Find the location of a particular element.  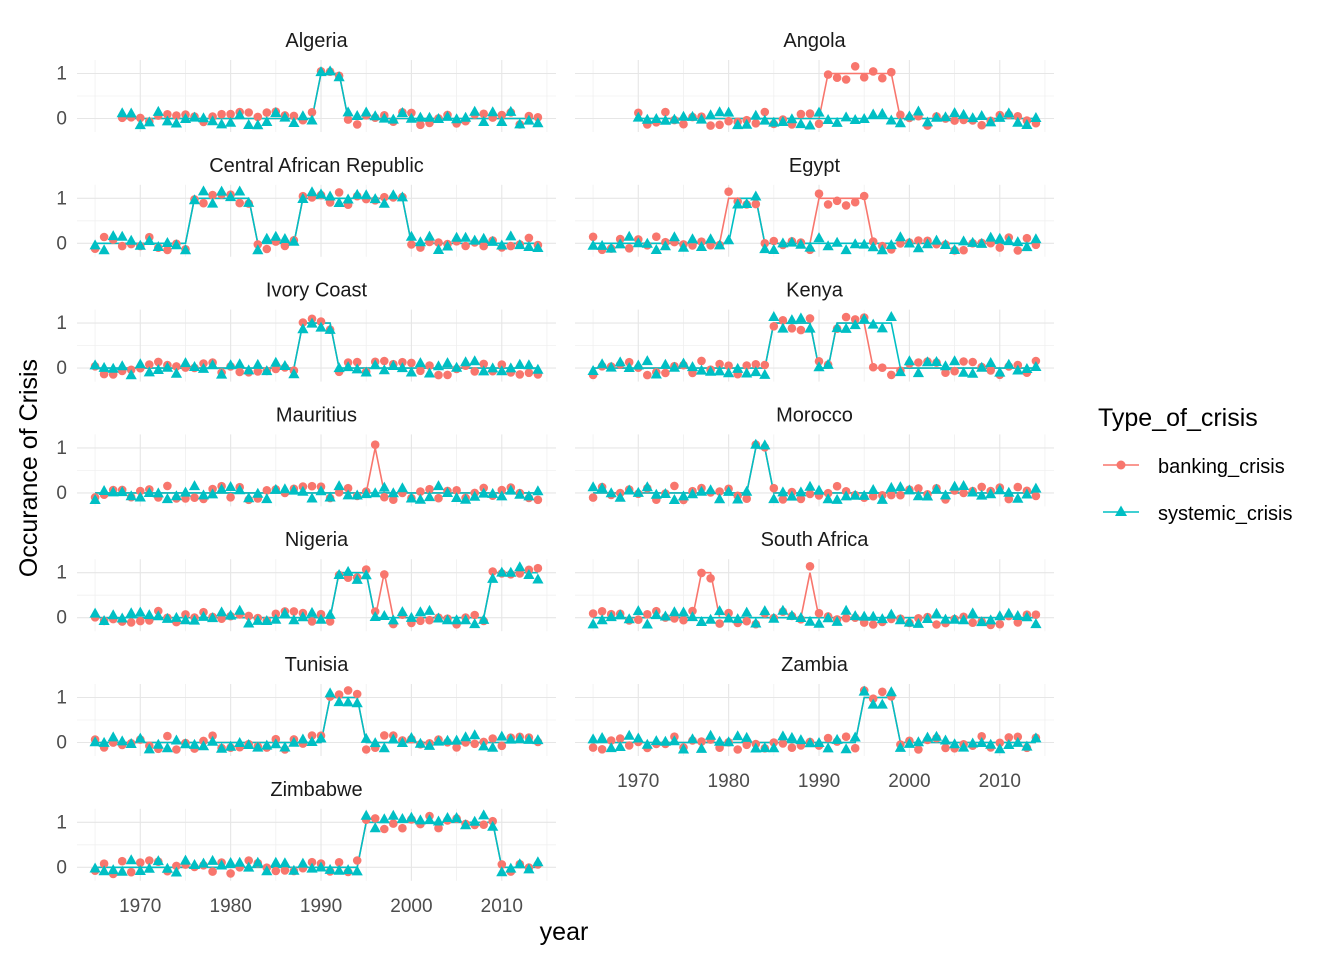

legend-title: Type_of_crisis is located at coordinates (1178, 418).